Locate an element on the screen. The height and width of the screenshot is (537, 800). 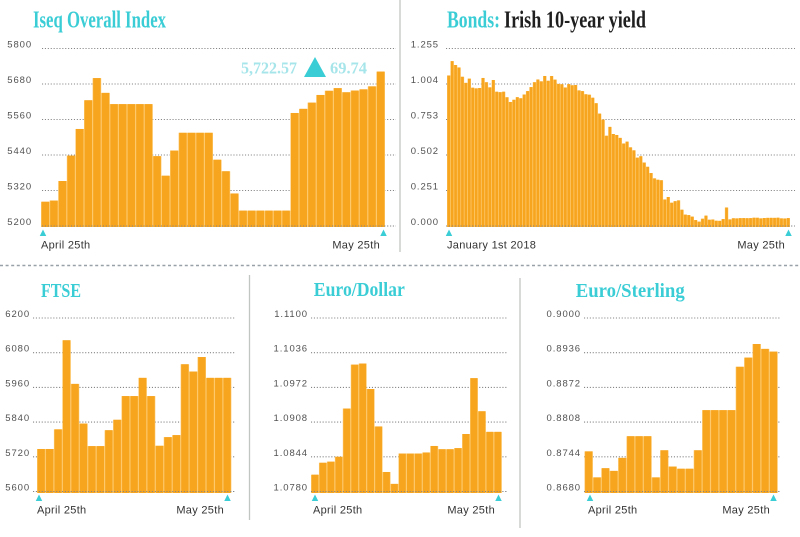
svg-text: 1.0908 is located at coordinates (291, 418).